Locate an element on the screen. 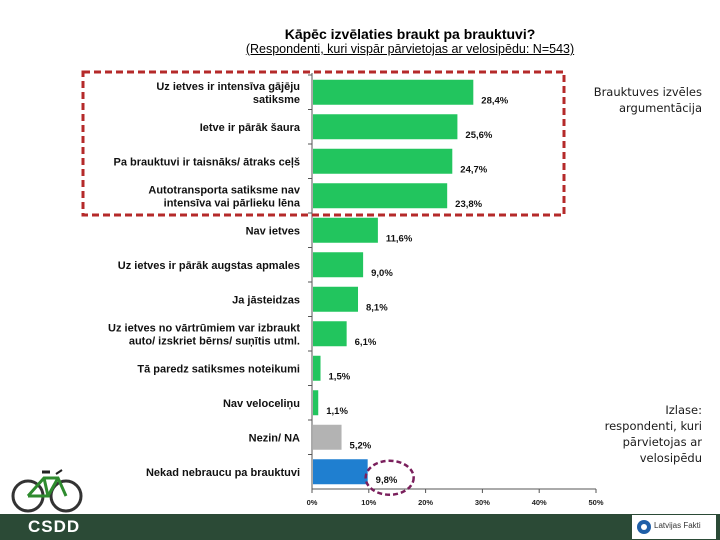 The height and width of the screenshot is (540, 720). x-tick-label: 20% is located at coordinates (425, 502).